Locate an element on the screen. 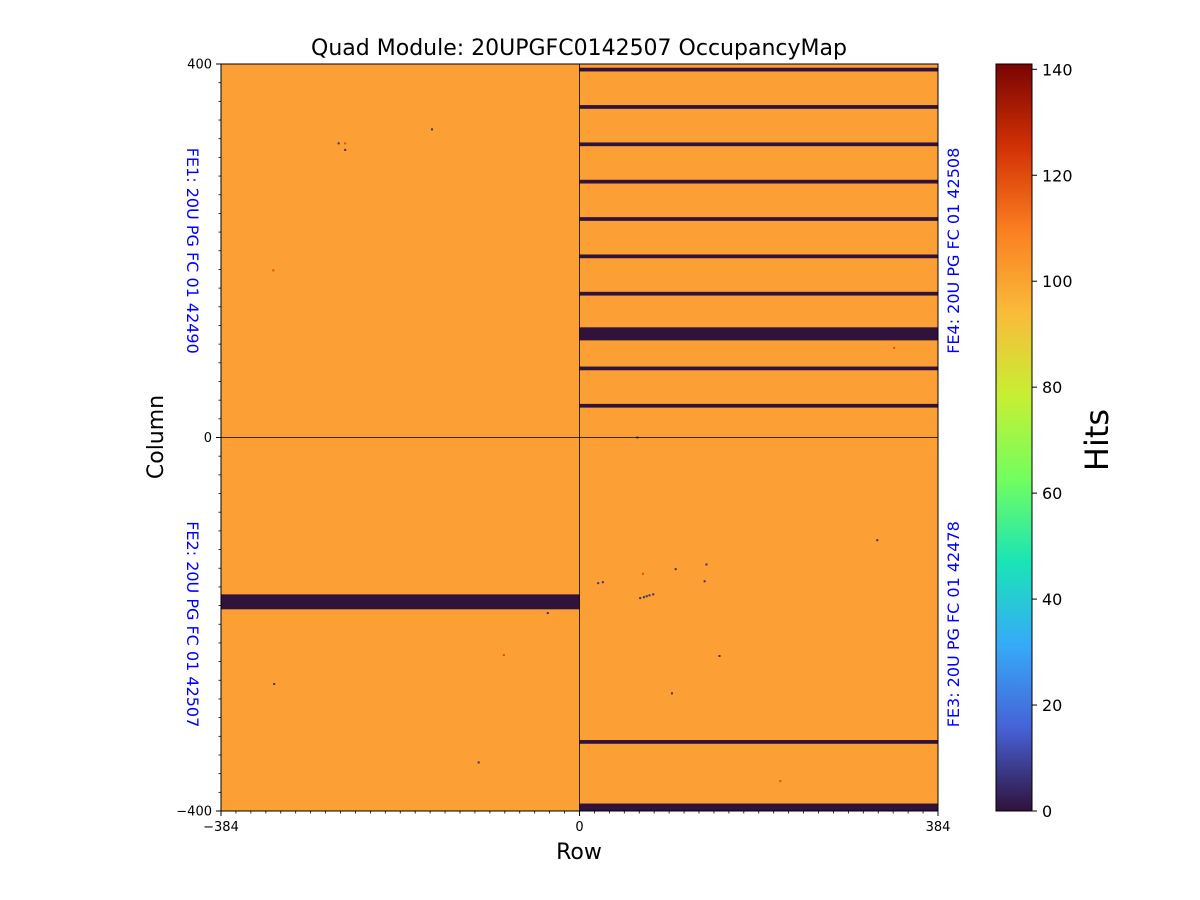 This screenshot has height=900, width=1200. chip-area-fe1 is located at coordinates (400, 251).